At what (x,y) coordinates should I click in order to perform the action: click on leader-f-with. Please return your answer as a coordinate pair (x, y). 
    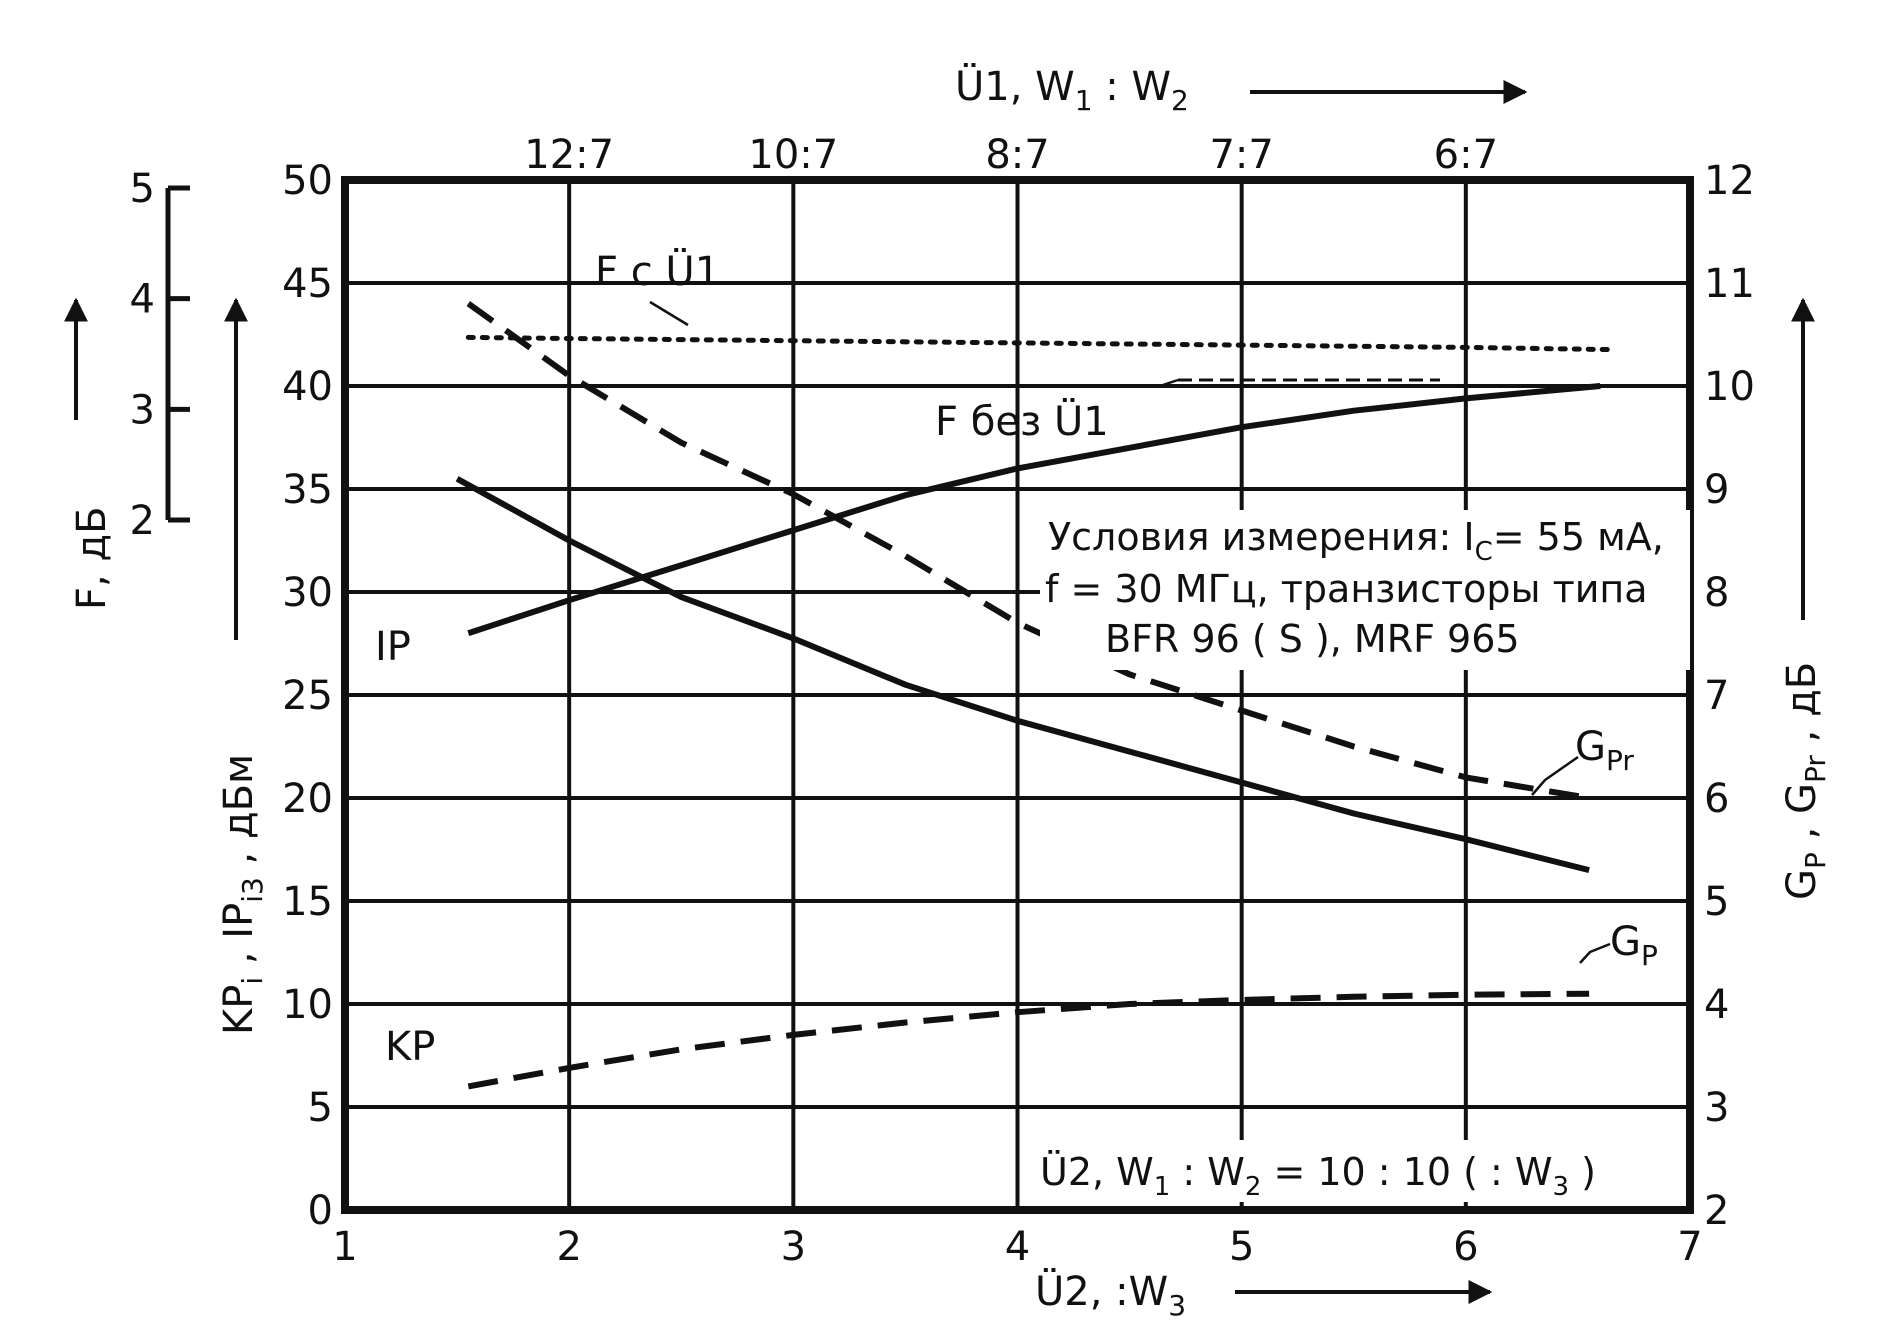
    Looking at the image, I should click on (669, 313).